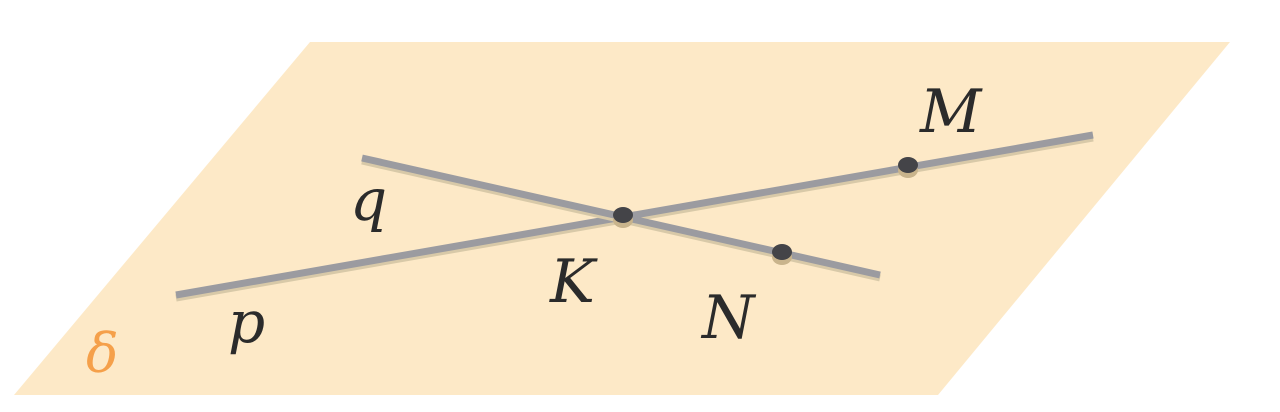 The width and height of the screenshot is (1280, 412). Describe the element at coordinates (368, 200) in the screenshot. I see `line-q-label: q` at that location.